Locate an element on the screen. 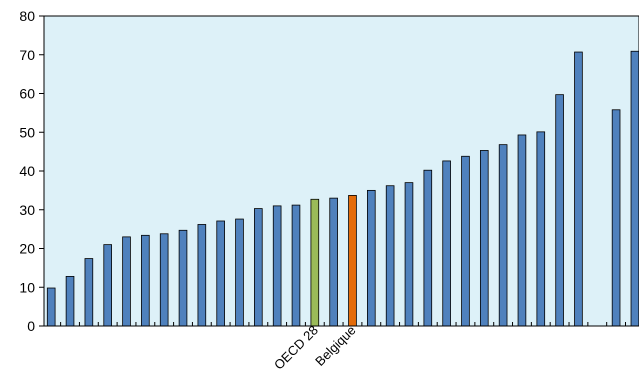 Image resolution: width=639 pixels, height=392 pixels. y-tick-label: 0 is located at coordinates (31, 326).